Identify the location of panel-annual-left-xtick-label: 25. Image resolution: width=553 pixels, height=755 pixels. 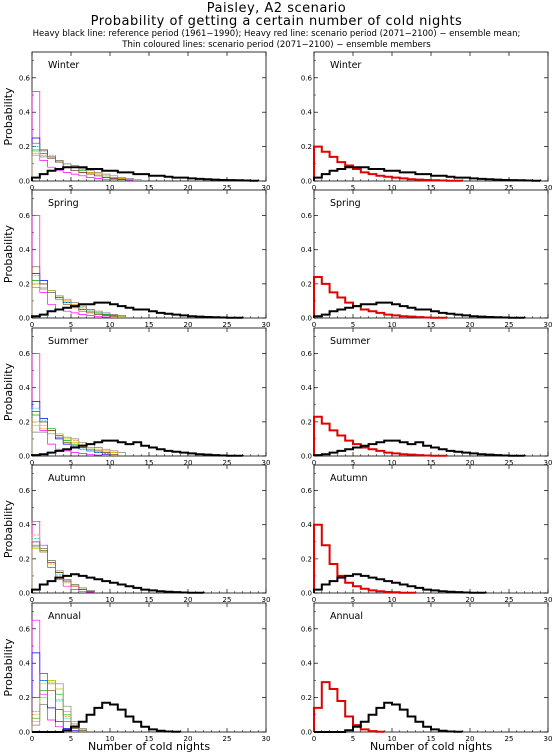
(227, 739).